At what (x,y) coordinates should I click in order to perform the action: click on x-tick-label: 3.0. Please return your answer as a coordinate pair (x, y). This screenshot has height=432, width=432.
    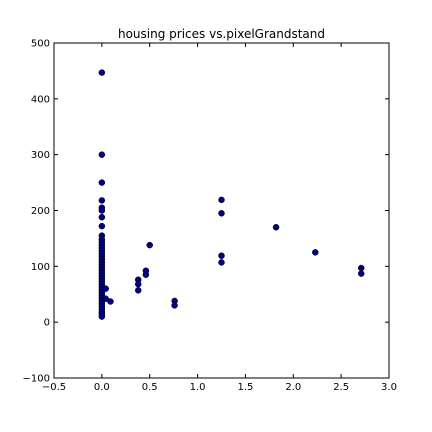
    Looking at the image, I should click on (389, 387).